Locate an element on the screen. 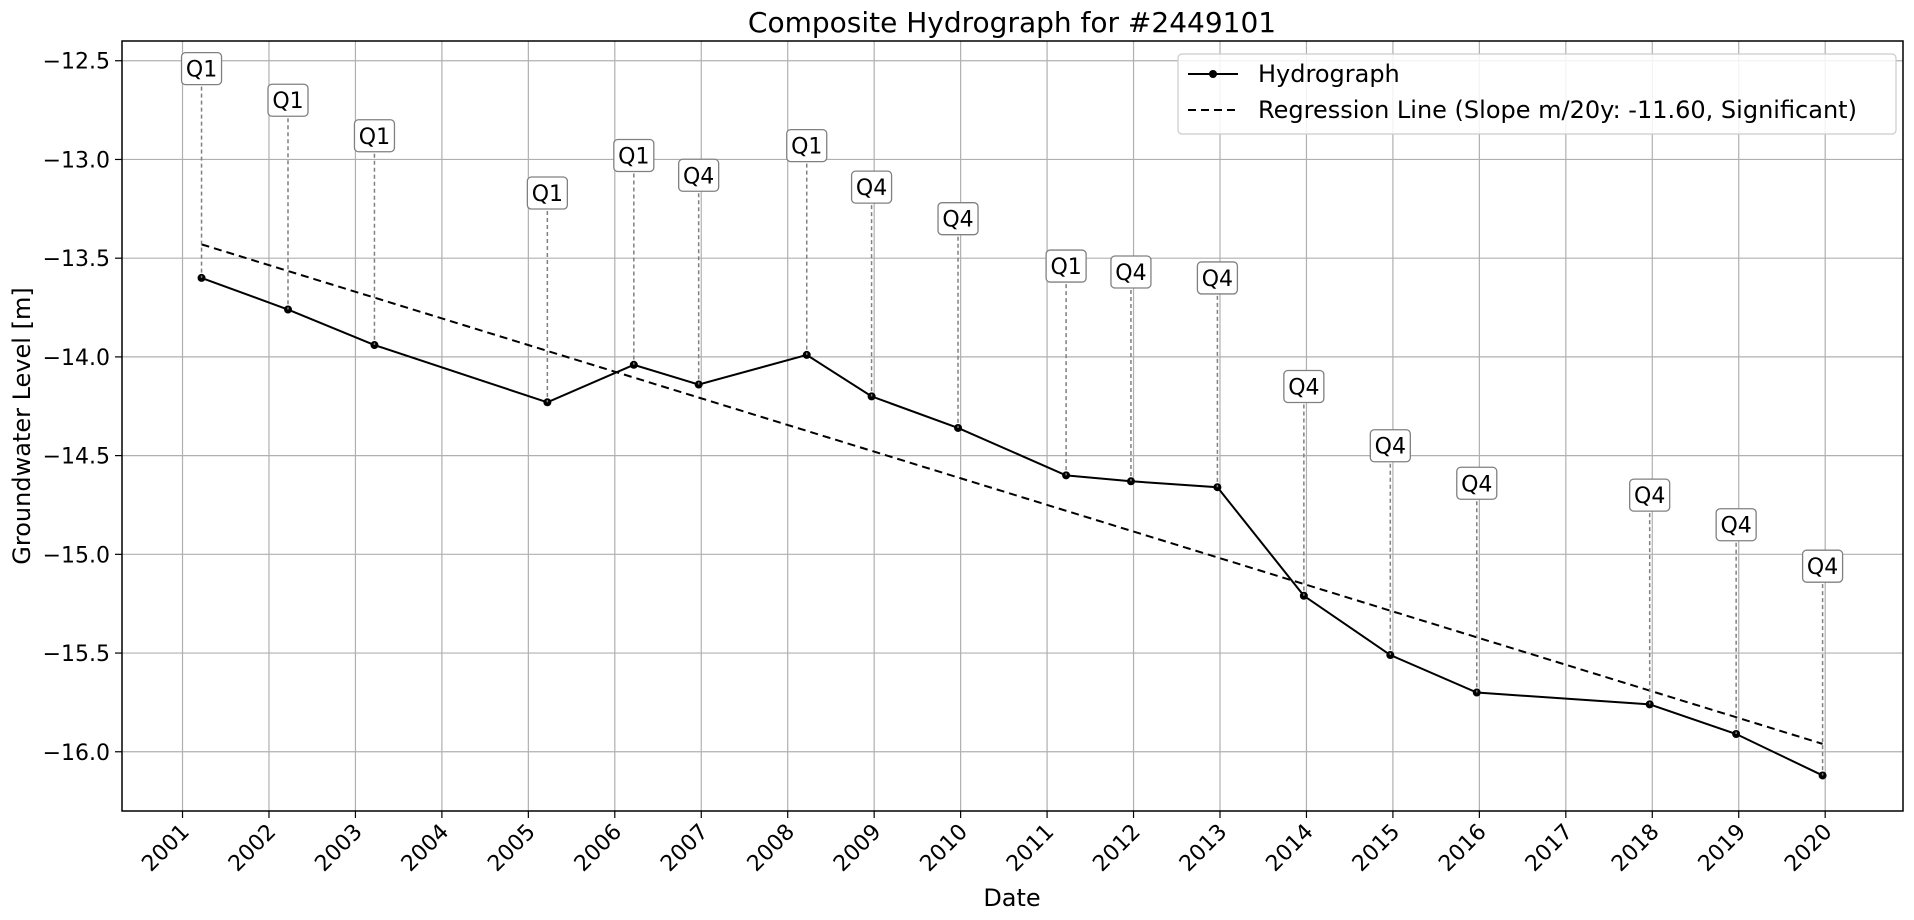  x-tick-label: 2016 is located at coordinates (1462, 848).